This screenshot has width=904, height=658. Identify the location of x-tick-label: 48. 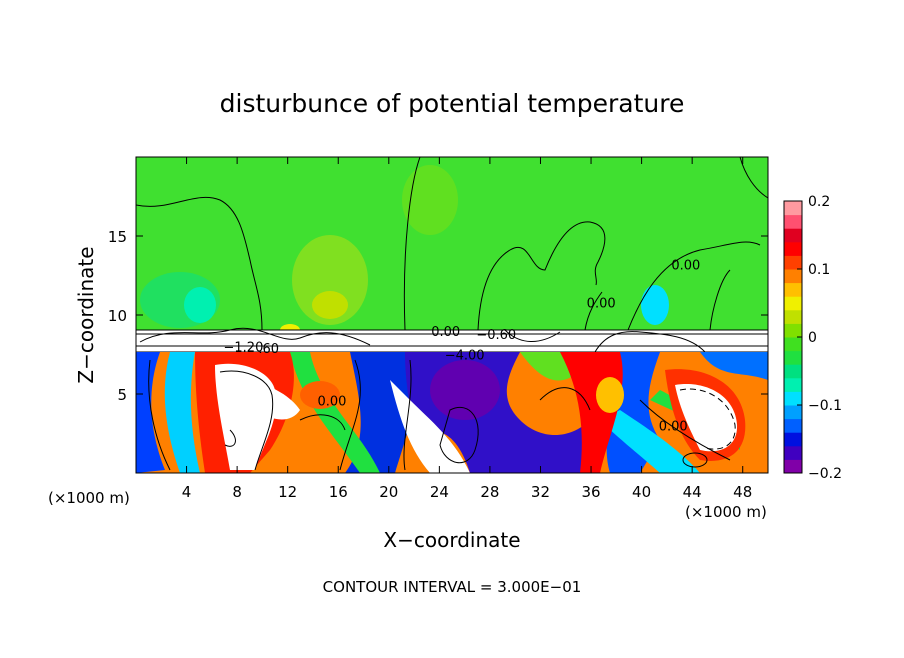
(742, 492).